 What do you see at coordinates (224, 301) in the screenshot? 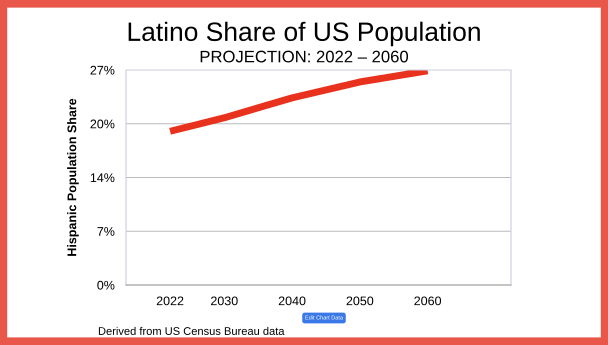
I see `x-tick-label: 2030` at bounding box center [224, 301].